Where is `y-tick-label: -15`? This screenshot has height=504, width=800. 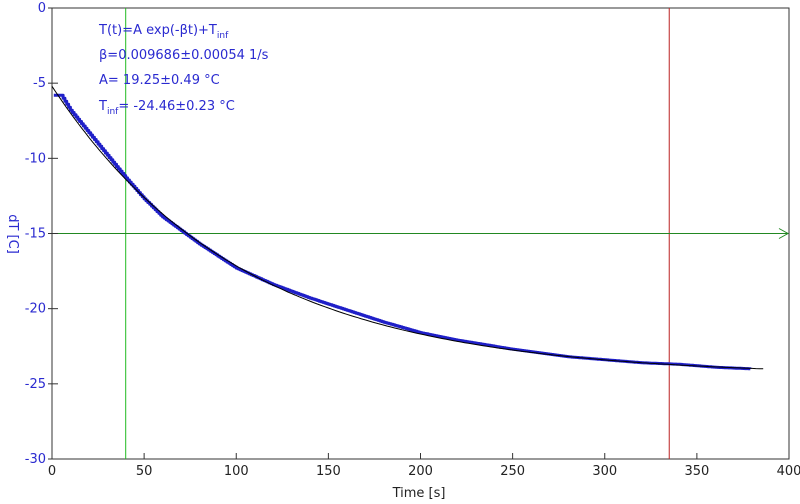 y-tick-label: -15 is located at coordinates (35, 234).